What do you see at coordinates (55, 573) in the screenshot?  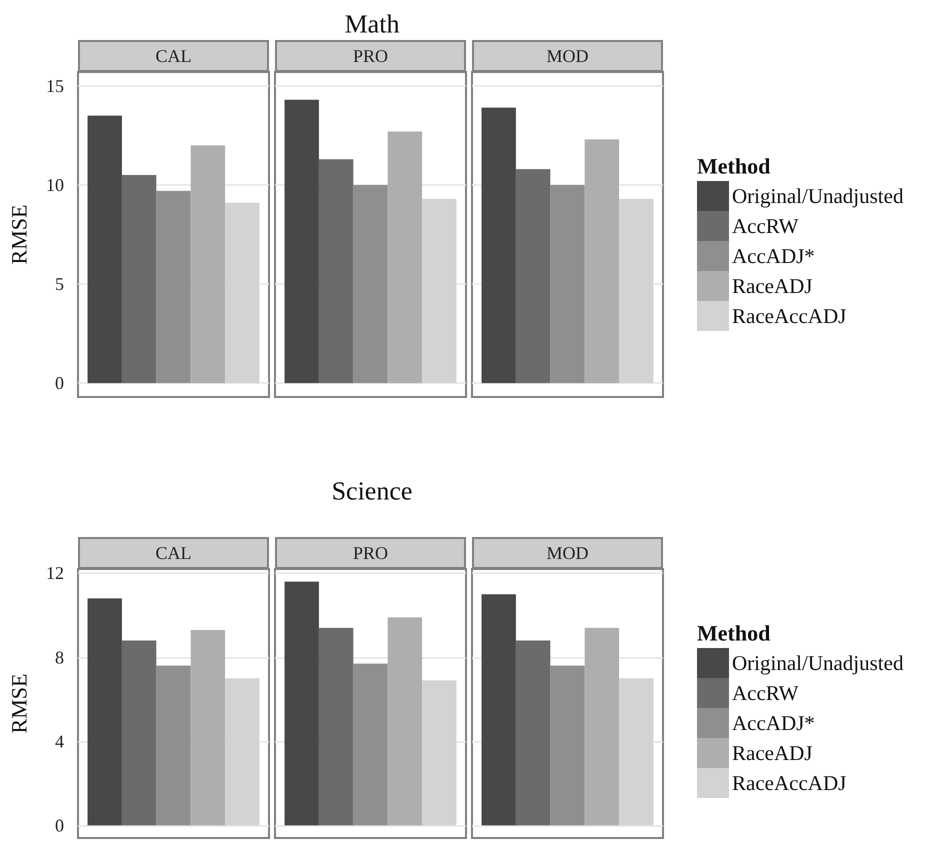 I see `y-tick-label: 12` at bounding box center [55, 573].